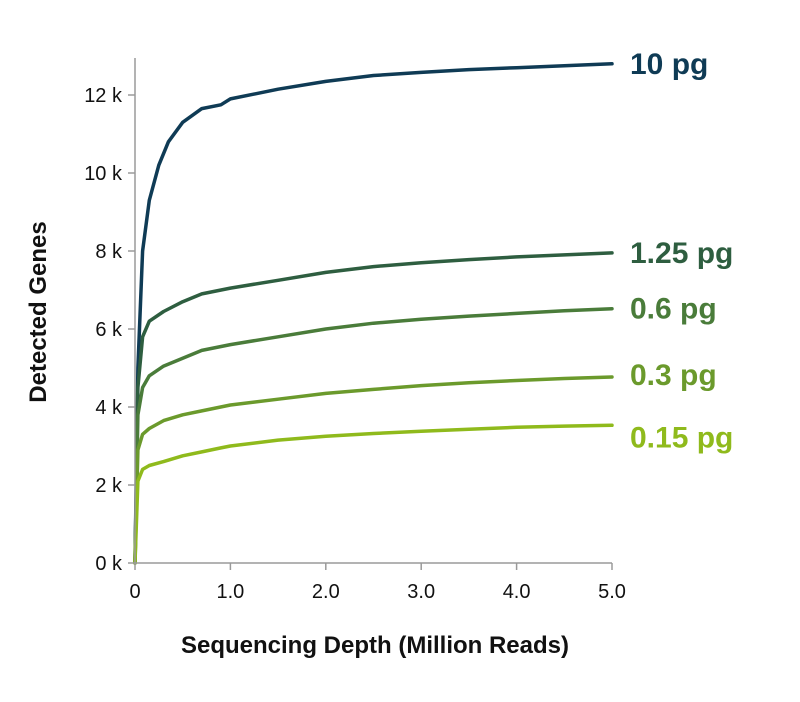 This screenshot has height=702, width=800. What do you see at coordinates (612, 592) in the screenshot?
I see `x-tick-label: 5.0` at bounding box center [612, 592].